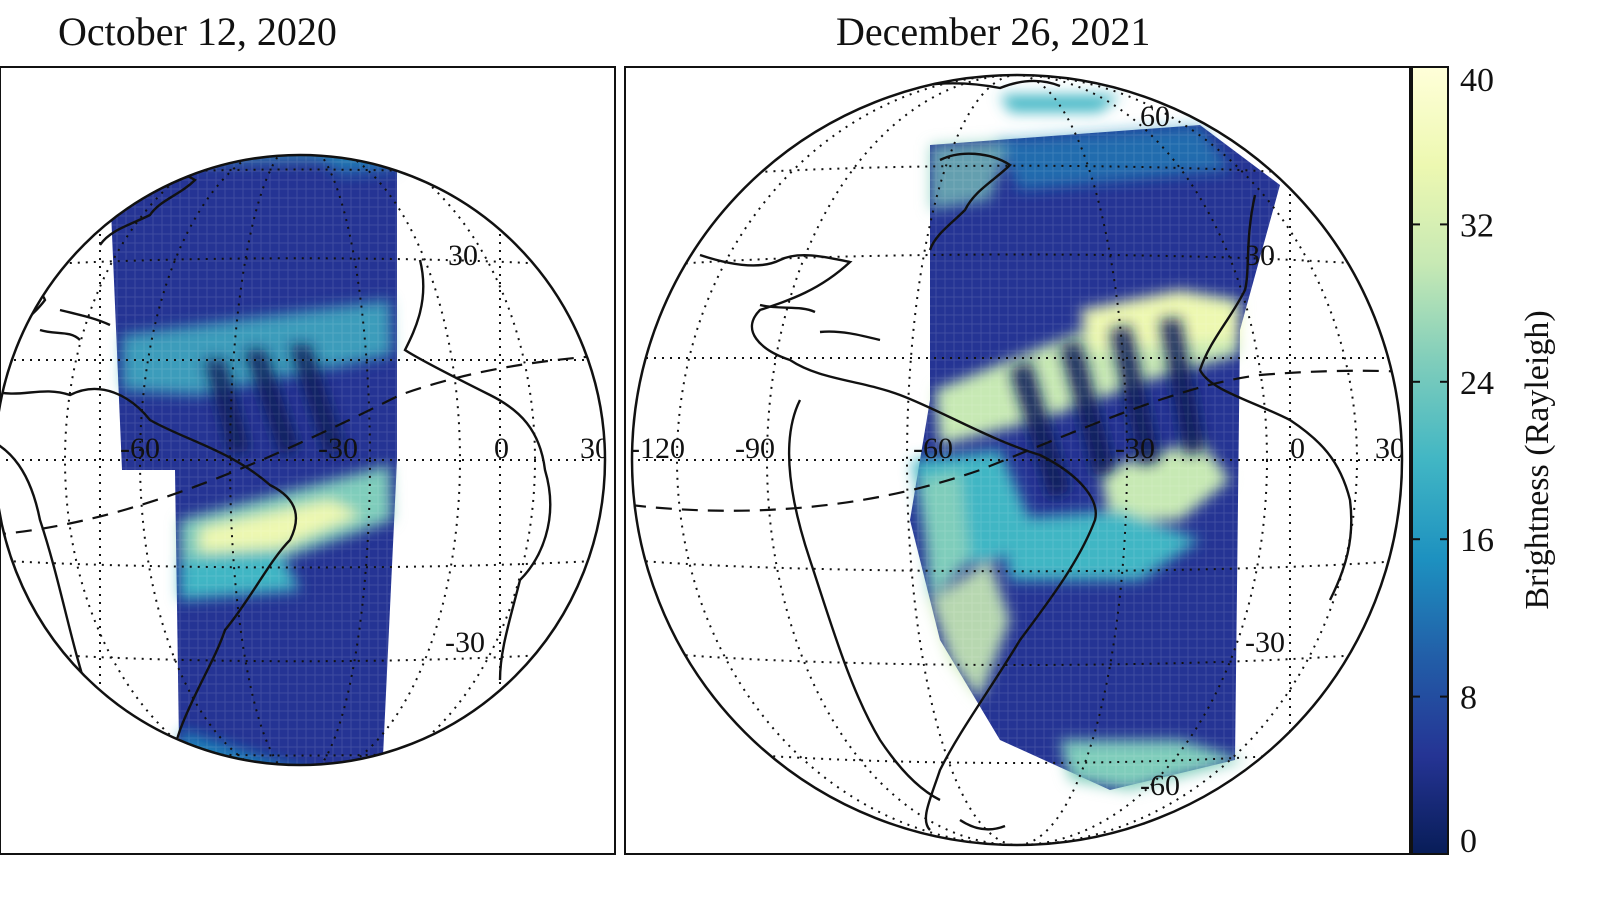 Image resolution: width=1600 pixels, height=900 pixels. Describe the element at coordinates (1160, 785) in the screenshot. I see `lat-label-right-m60: -60` at that location.